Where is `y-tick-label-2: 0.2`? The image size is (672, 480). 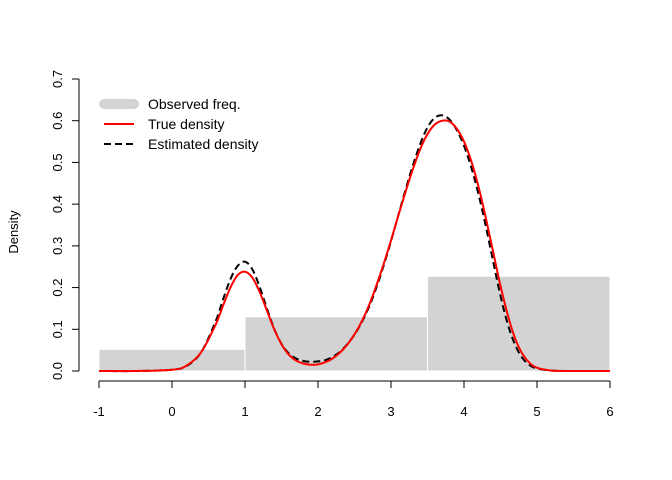 y-tick-label-2: 0.2 is located at coordinates (57, 288).